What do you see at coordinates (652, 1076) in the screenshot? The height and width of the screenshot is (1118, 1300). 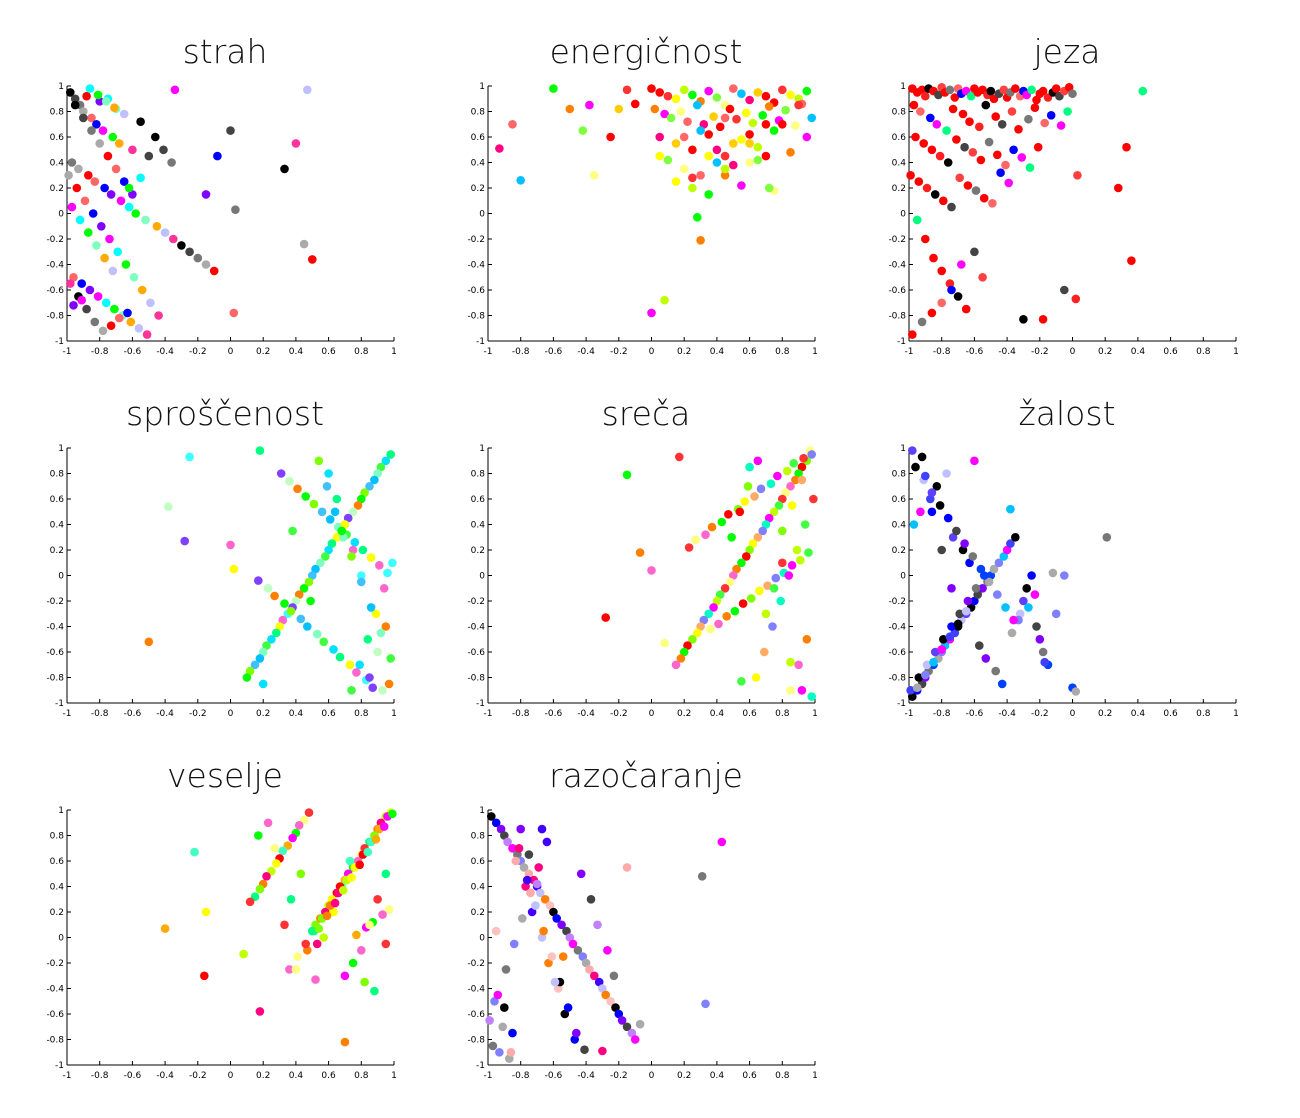 I see `x-tick-label: 0` at bounding box center [652, 1076].